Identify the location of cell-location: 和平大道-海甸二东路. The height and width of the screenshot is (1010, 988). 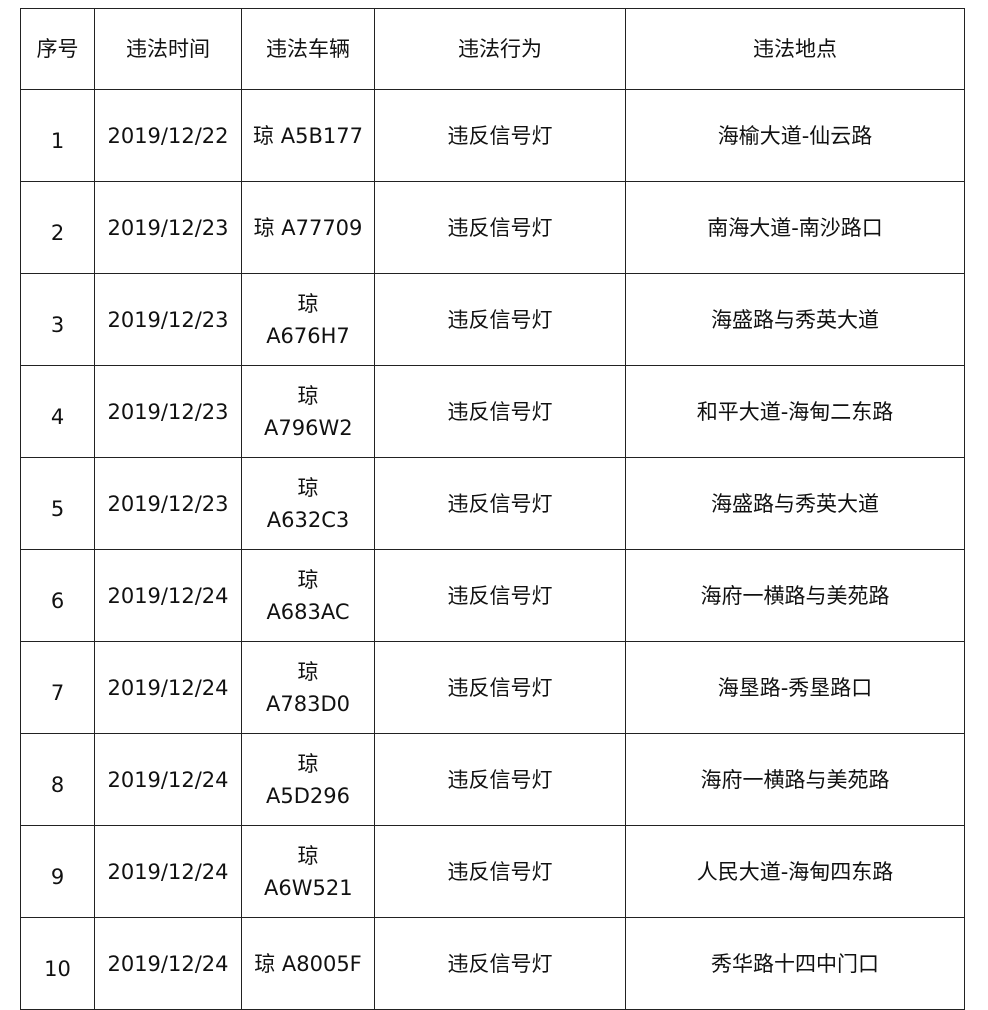
(795, 411).